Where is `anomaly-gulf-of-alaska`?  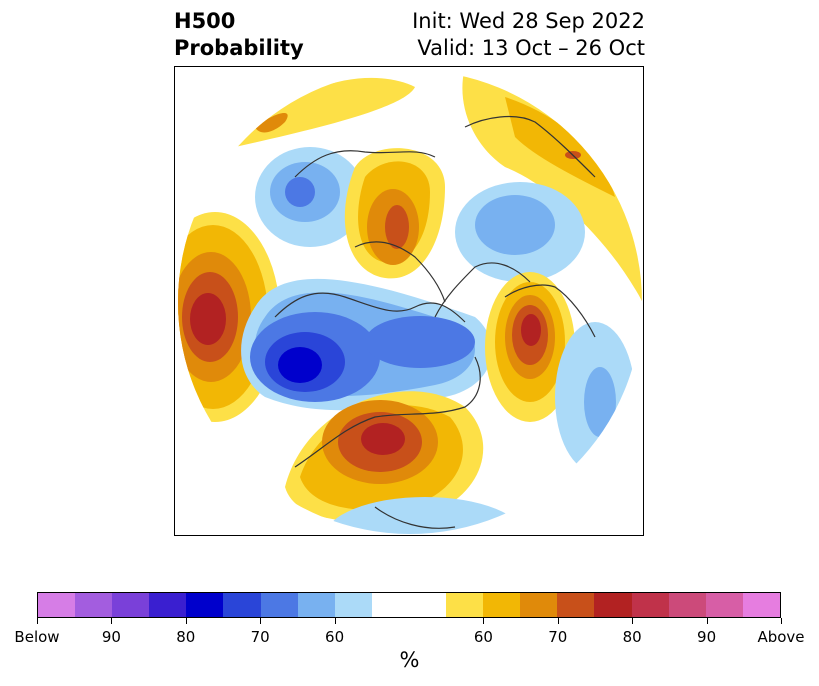 anomaly-gulf-of-alaska is located at coordinates (366, 344).